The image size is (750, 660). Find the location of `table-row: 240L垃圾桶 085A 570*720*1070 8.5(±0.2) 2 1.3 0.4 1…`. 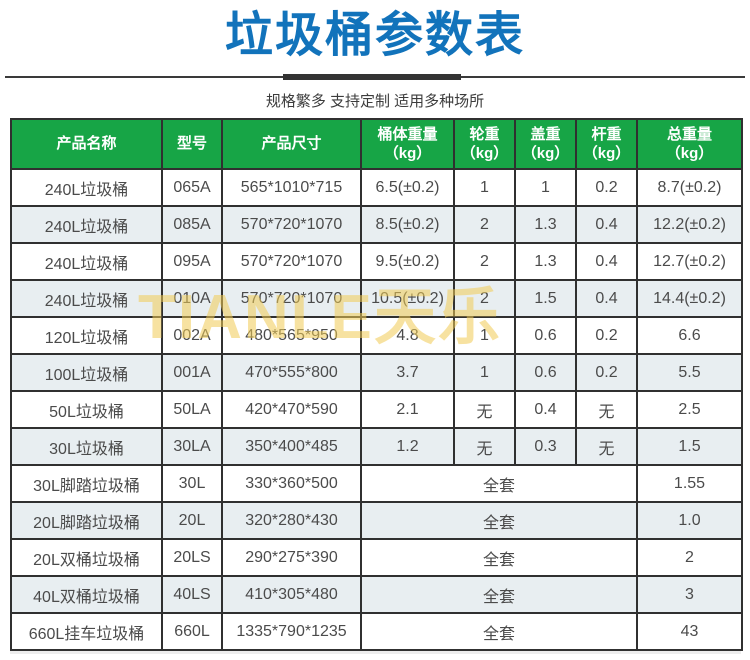

table-row: 240L垃圾桶 085A 570*720*1070 8.5(±0.2) 2 1.3 0.4 1… is located at coordinates (376, 224).